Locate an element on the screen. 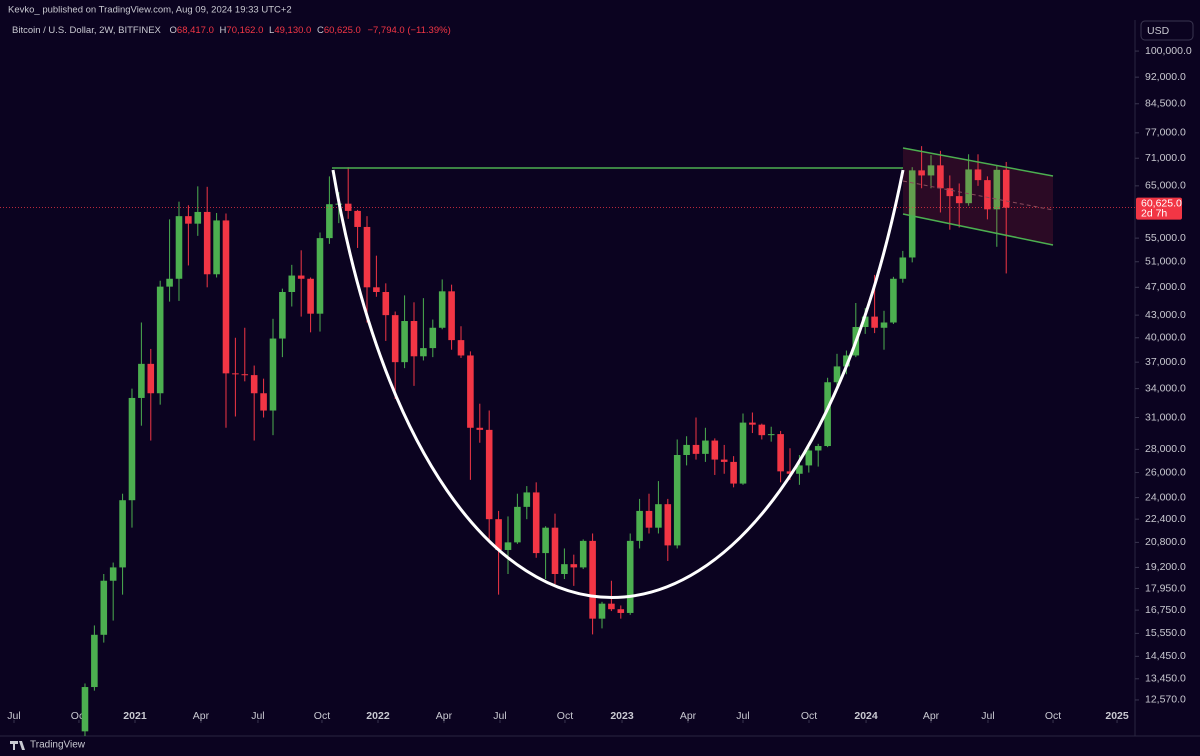  y-tick-label: 51,000.0 is located at coordinates (1165, 262).